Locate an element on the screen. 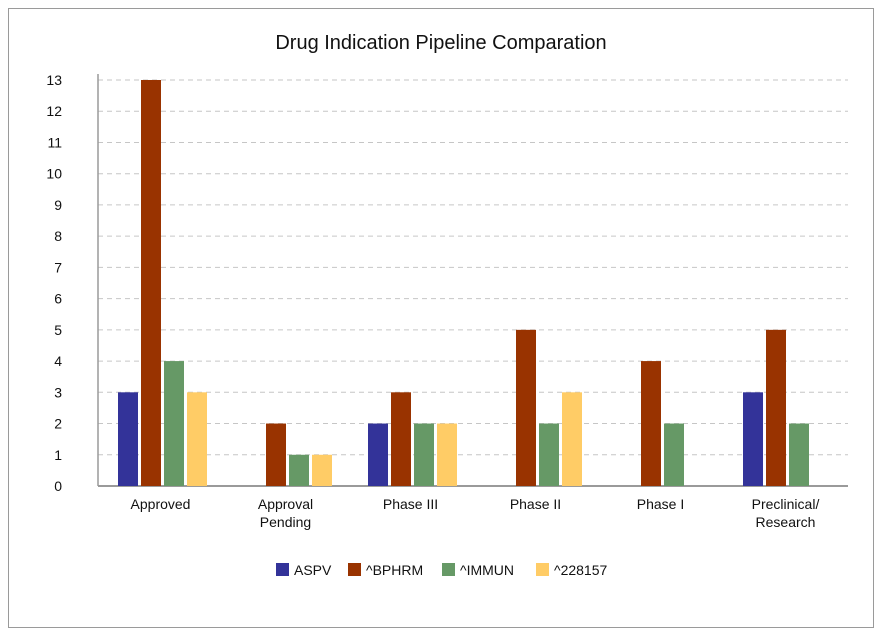  x-tick-label: Approved is located at coordinates (161, 504).